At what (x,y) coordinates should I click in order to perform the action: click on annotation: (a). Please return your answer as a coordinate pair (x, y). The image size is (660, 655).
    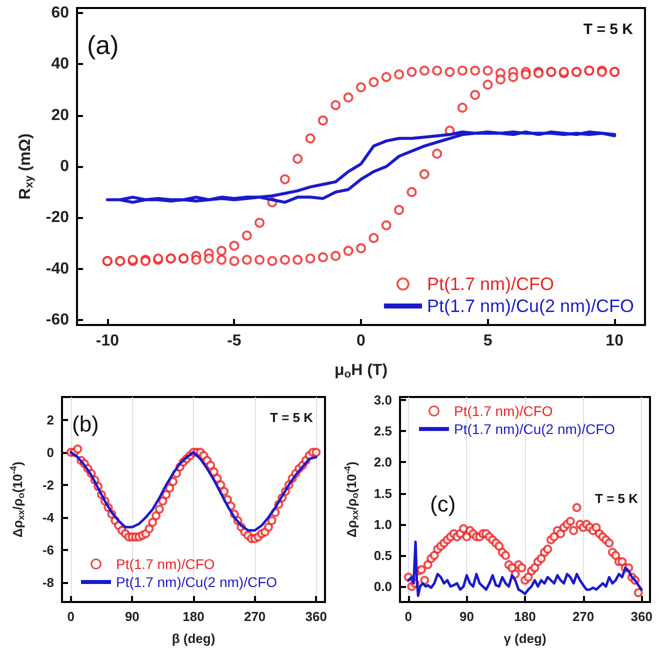
    Looking at the image, I should click on (103, 45).